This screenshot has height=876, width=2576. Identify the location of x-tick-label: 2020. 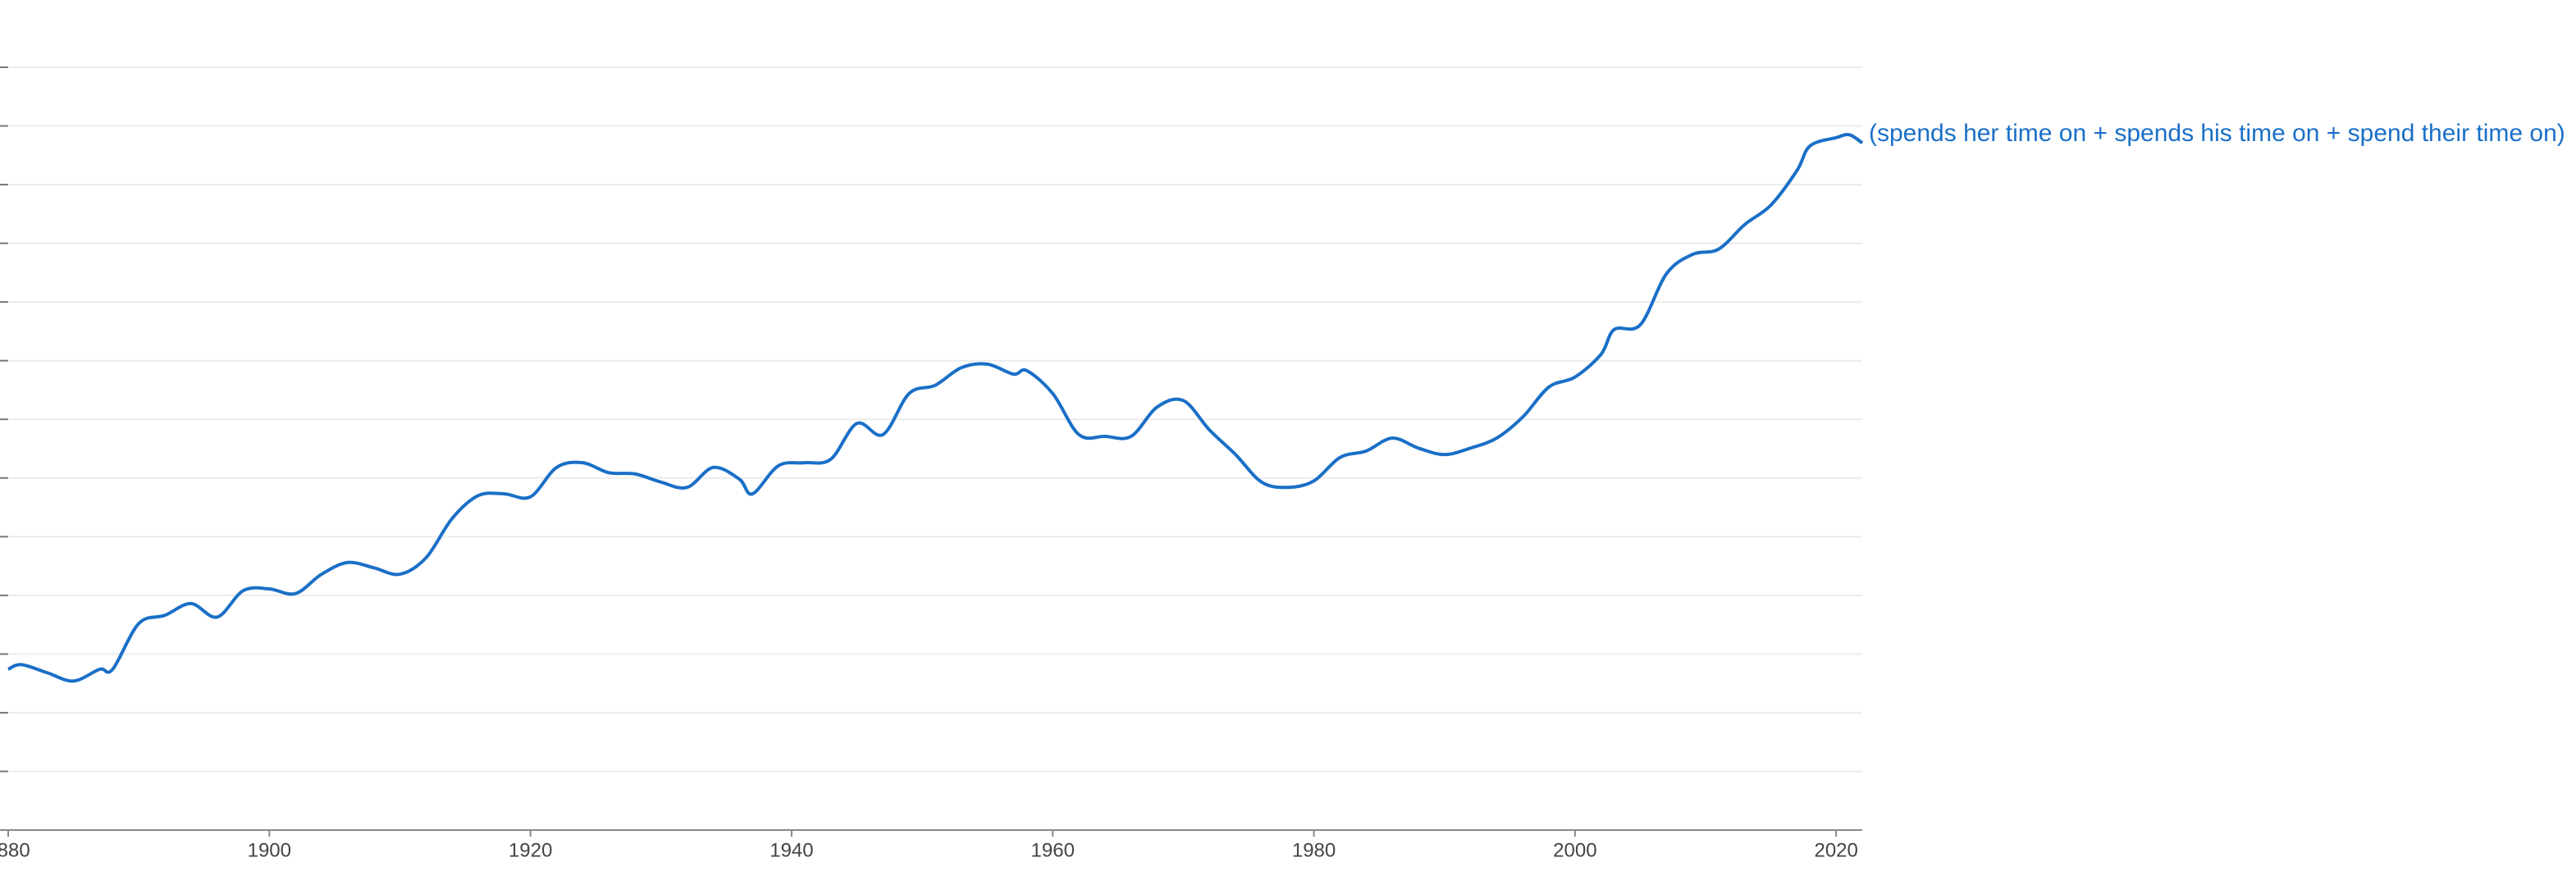
(1835, 850).